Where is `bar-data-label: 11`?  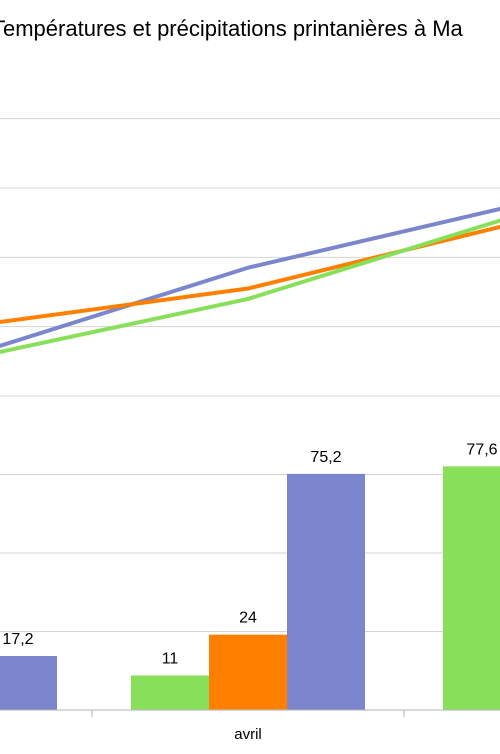
bar-data-label: 11 is located at coordinates (170, 658).